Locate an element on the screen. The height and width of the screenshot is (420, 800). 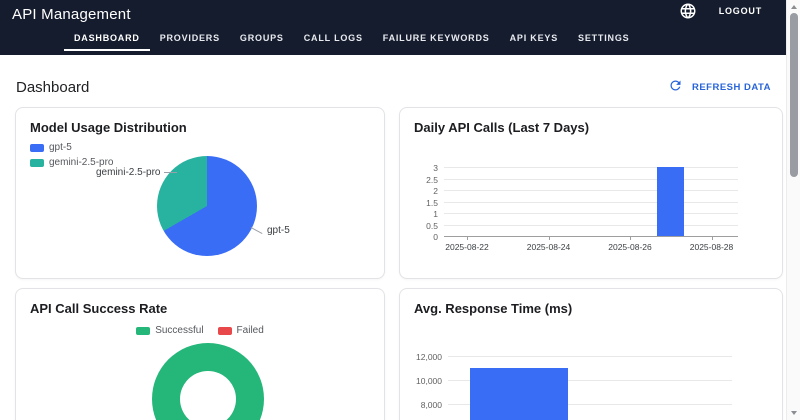
legend-item: gemini-2.5-pro is located at coordinates (200, 162).